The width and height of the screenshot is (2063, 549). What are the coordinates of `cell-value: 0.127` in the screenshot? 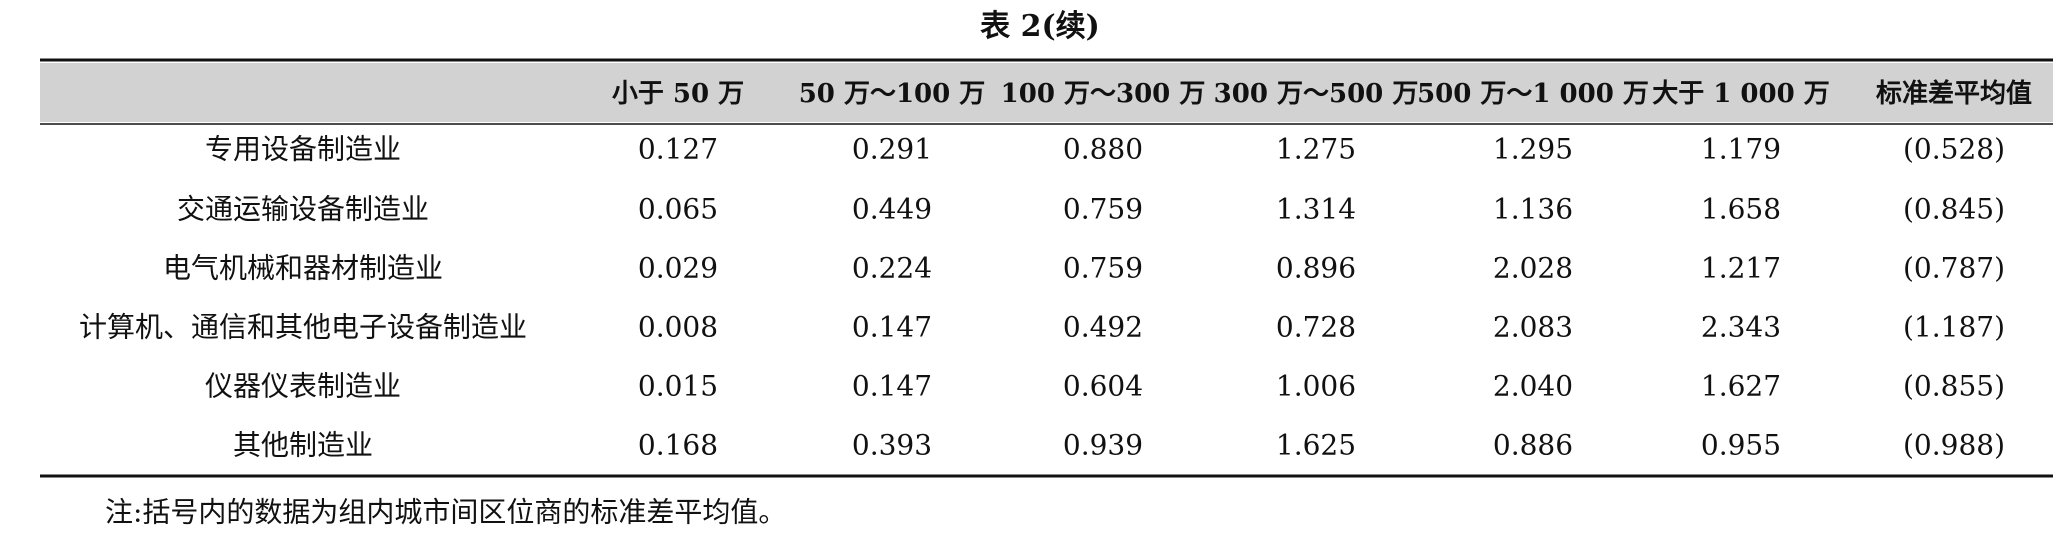 It's located at (678, 149).